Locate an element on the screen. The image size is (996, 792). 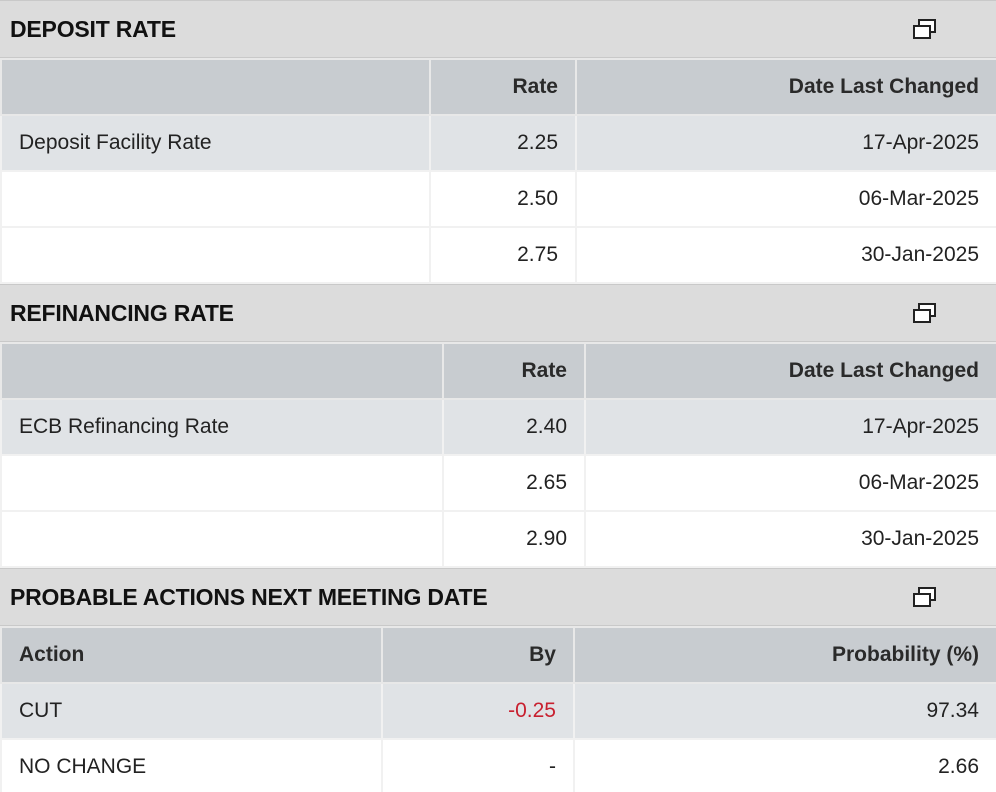
deposit-rate-header: DEPOSIT RATE is located at coordinates (498, 29).